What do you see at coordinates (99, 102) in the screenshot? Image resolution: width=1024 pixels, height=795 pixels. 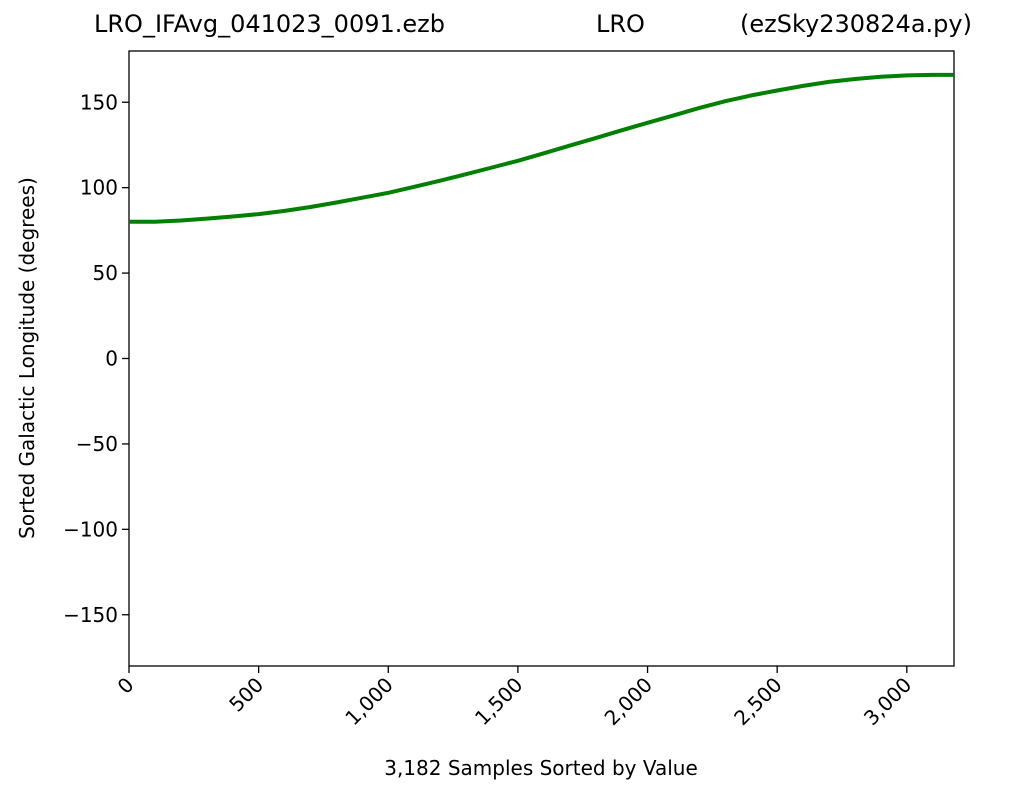 I see `y-tick-label: 150` at bounding box center [99, 102].